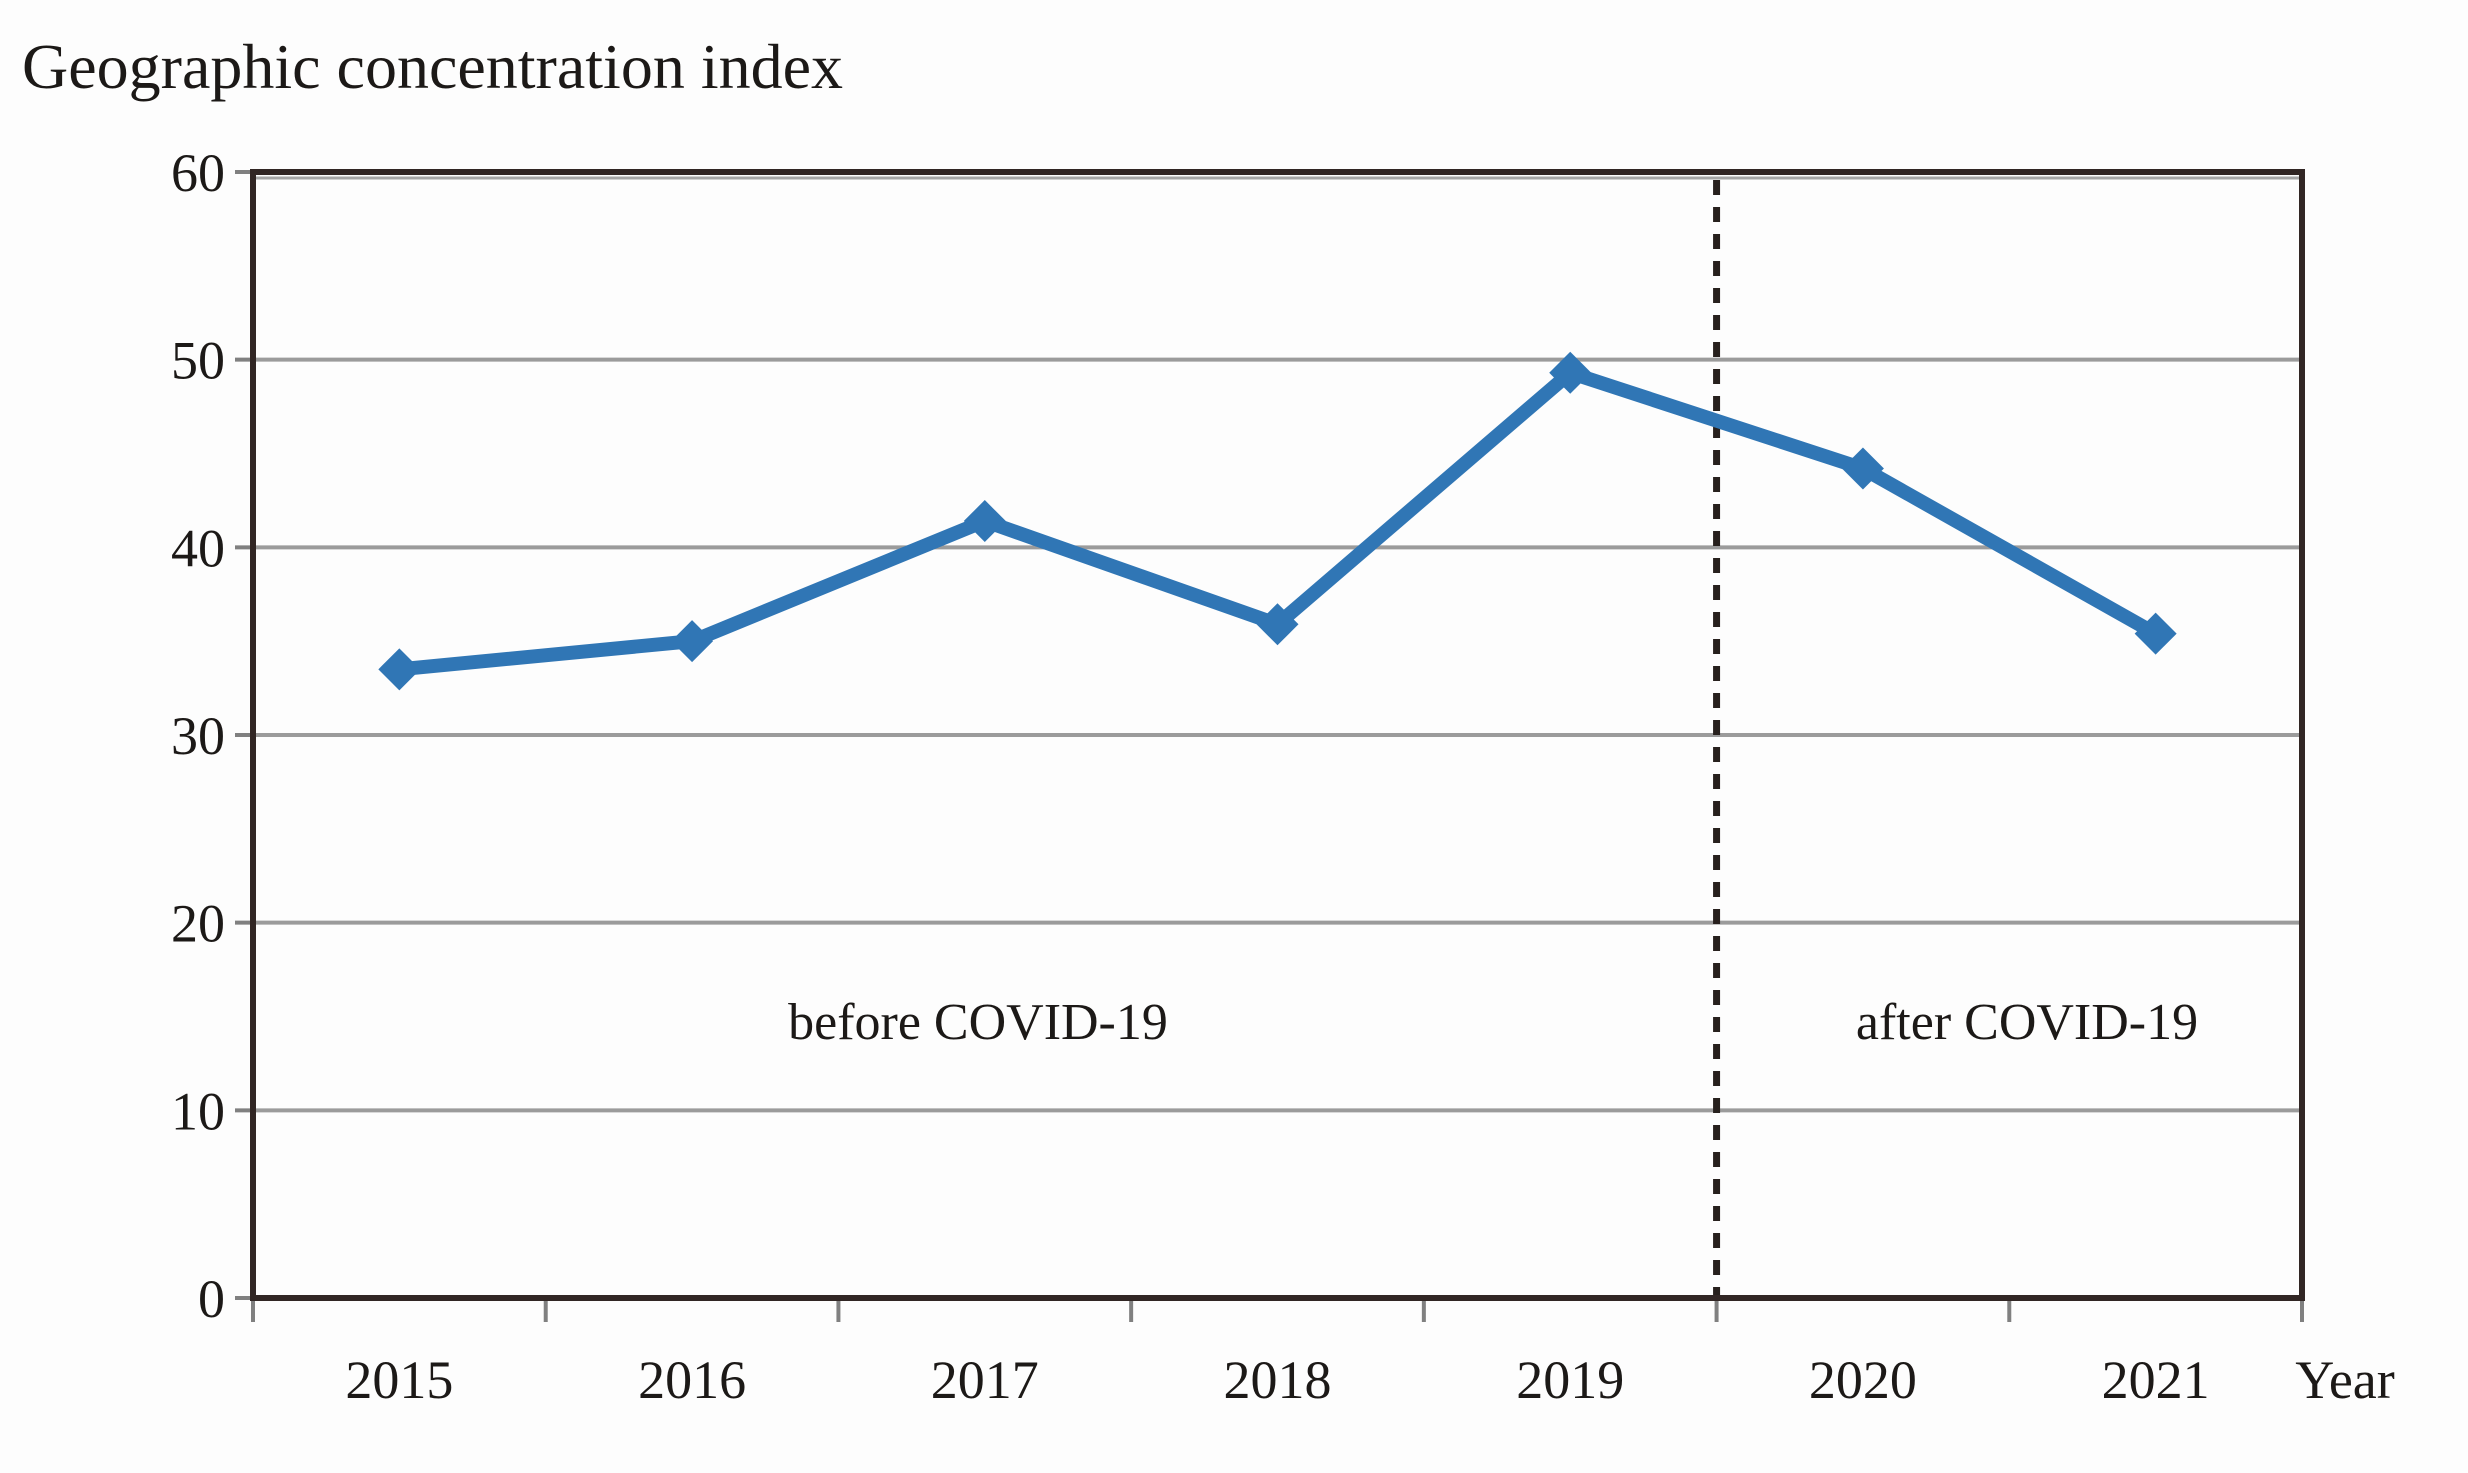 The image size is (2468, 1473). Describe the element at coordinates (2155, 633) in the screenshot. I see `data-point-marker-2021` at that location.